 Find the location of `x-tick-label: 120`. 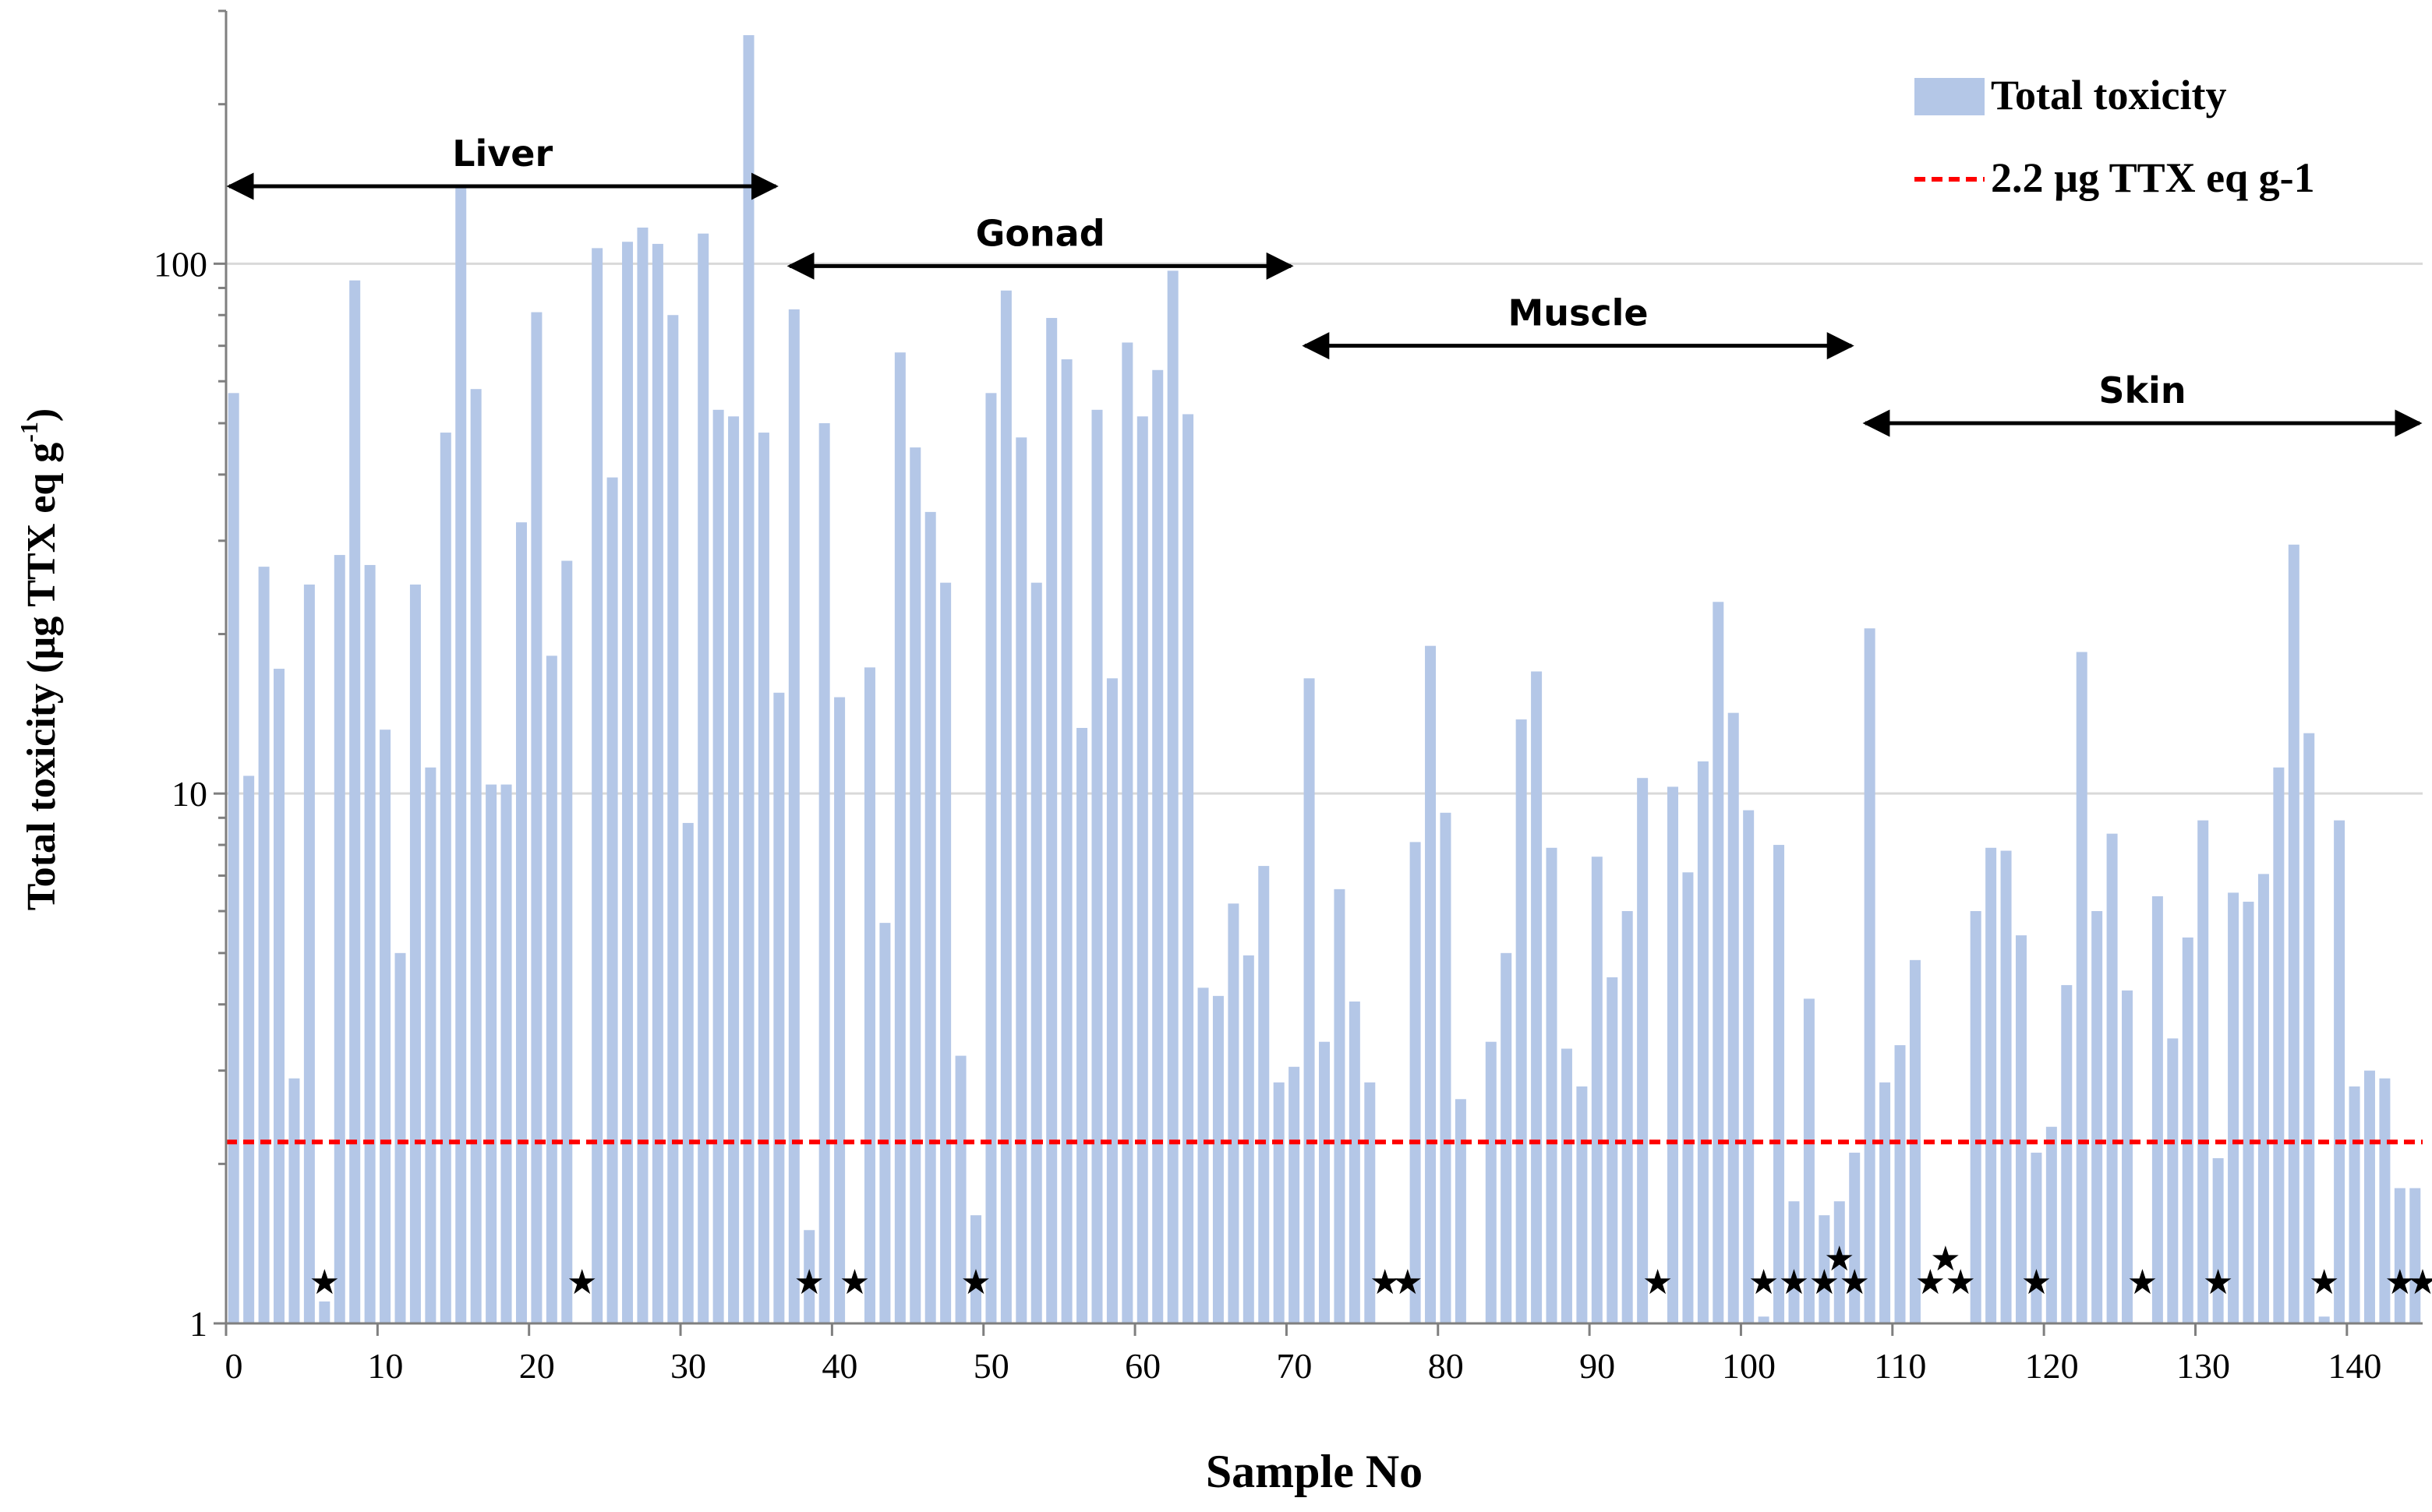

x-tick-label: 120 is located at coordinates (2052, 1366).